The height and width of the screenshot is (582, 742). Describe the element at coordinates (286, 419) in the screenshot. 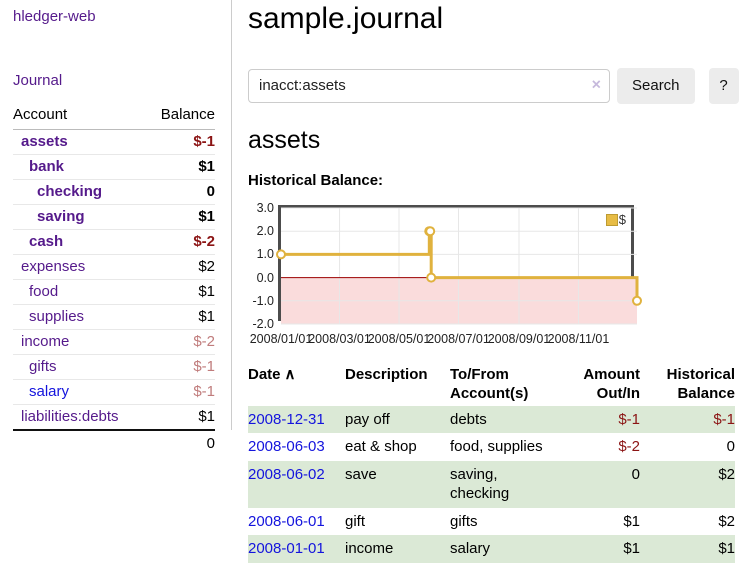

I see `transaction-date-link: 2008-12-31` at that location.